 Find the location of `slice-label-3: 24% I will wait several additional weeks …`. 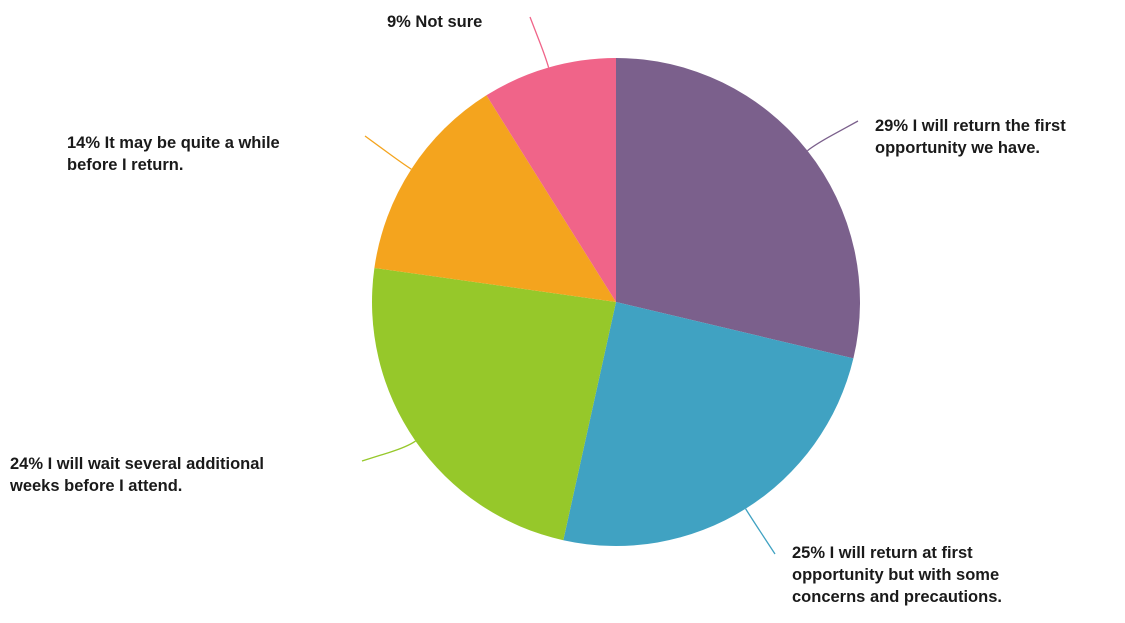

slice-label-3: 24% I will wait several additional weeks … is located at coordinates (136, 475).